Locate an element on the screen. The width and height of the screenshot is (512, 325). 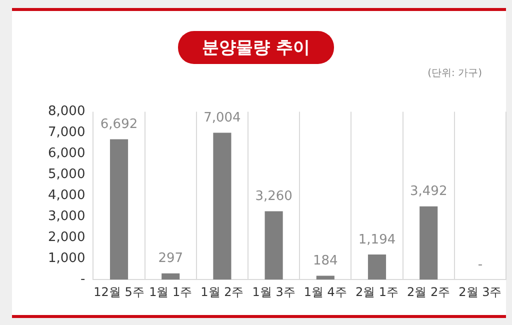
y-tick-label: 4,000 is located at coordinates (67, 196).